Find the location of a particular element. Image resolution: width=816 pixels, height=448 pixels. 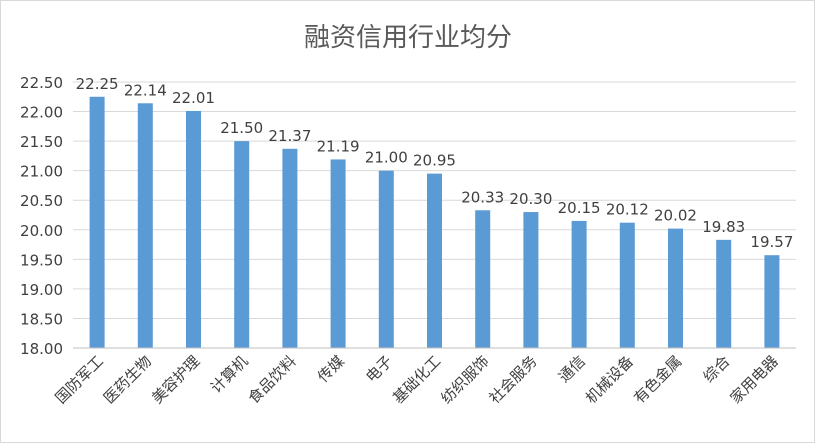

x-tick-label: 纺织服饰 is located at coordinates (464, 379).